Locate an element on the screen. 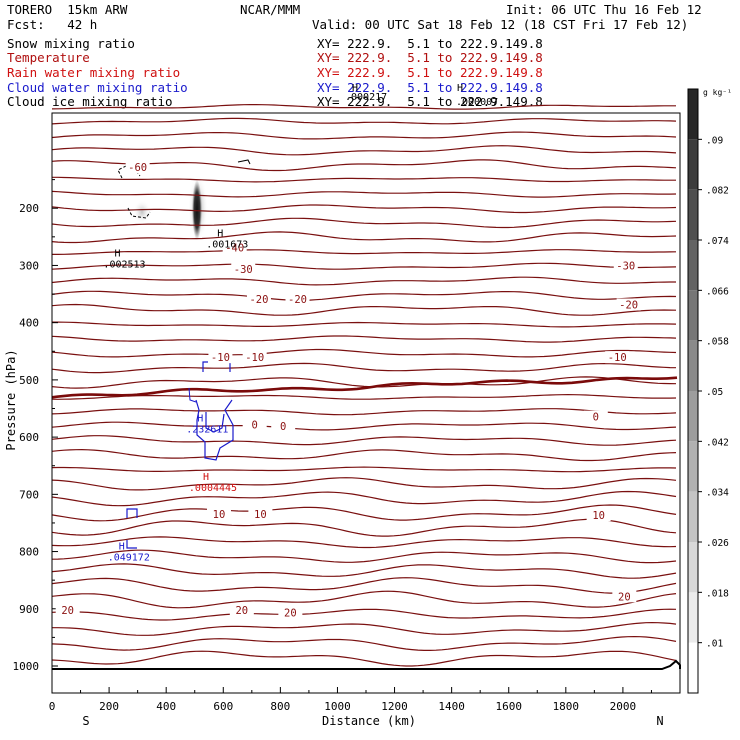 This screenshot has width=740, height=740. x-tick-label: 1400 is located at coordinates (451, 706).